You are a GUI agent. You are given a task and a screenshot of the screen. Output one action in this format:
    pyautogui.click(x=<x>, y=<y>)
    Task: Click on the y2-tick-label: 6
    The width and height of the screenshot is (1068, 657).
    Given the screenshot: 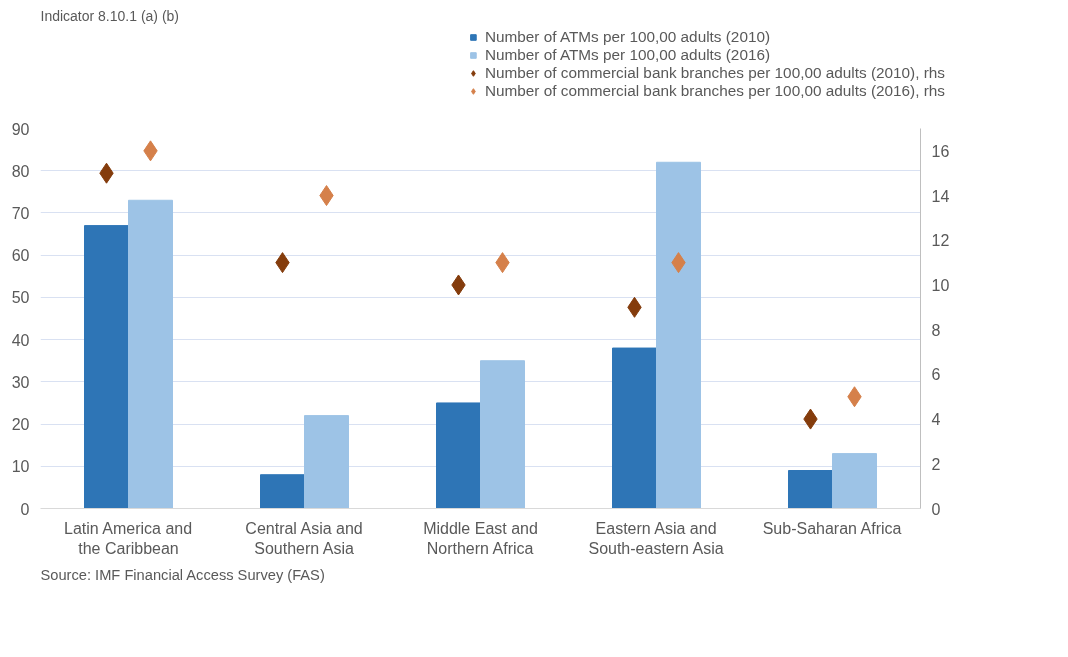 What is the action you would take?
    pyautogui.click(x=936, y=375)
    